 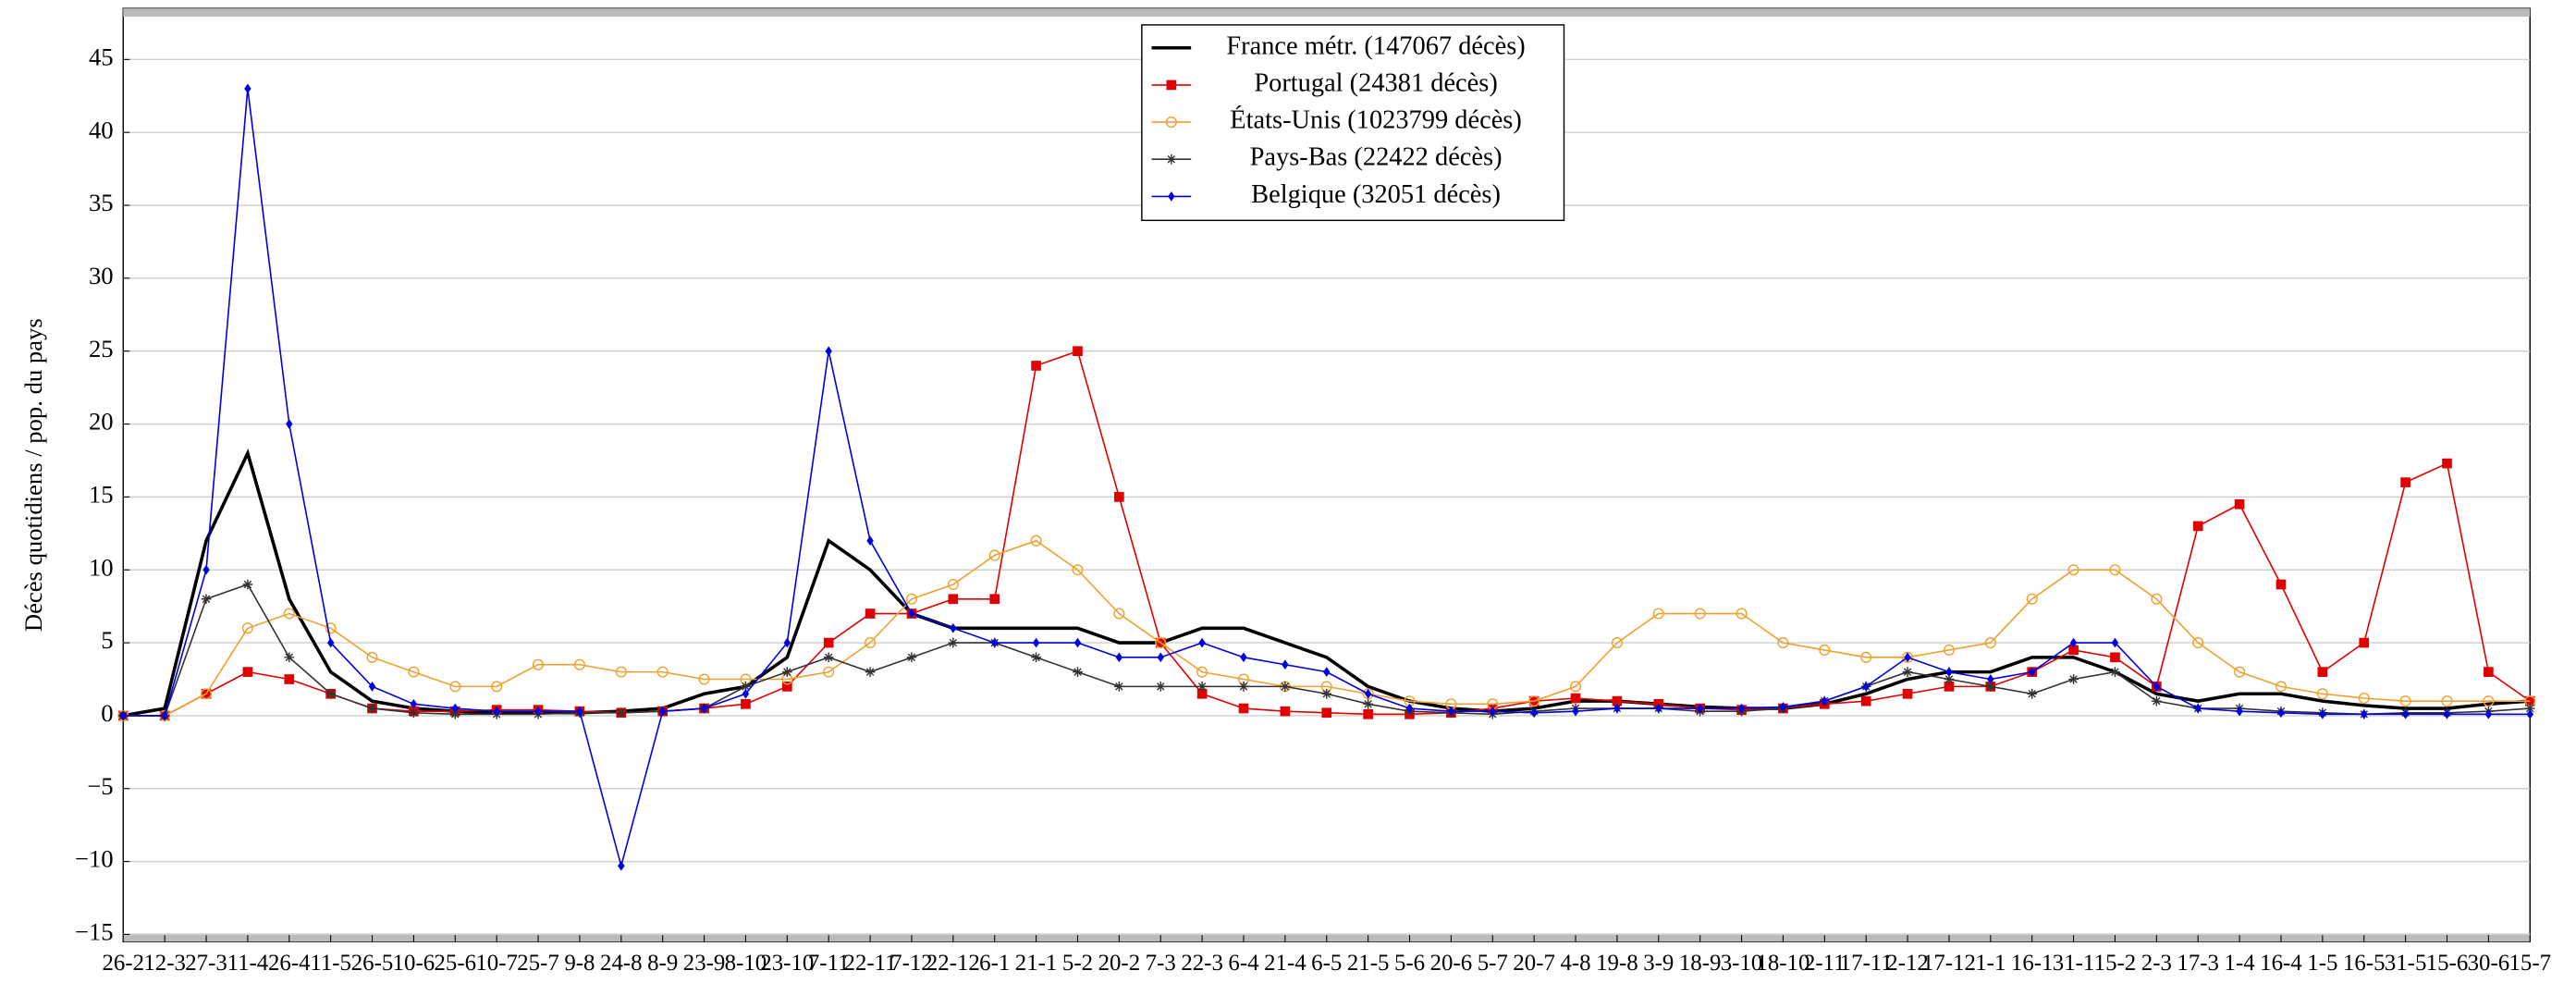 I want to click on y-tick-label: −15, so click(x=94, y=932).